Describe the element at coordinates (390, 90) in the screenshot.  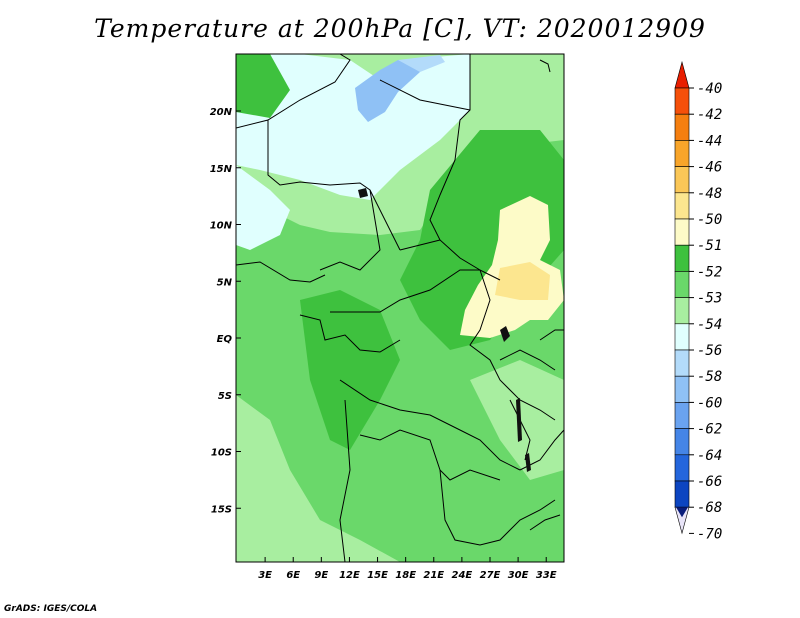
I see `field-58-patch` at that location.